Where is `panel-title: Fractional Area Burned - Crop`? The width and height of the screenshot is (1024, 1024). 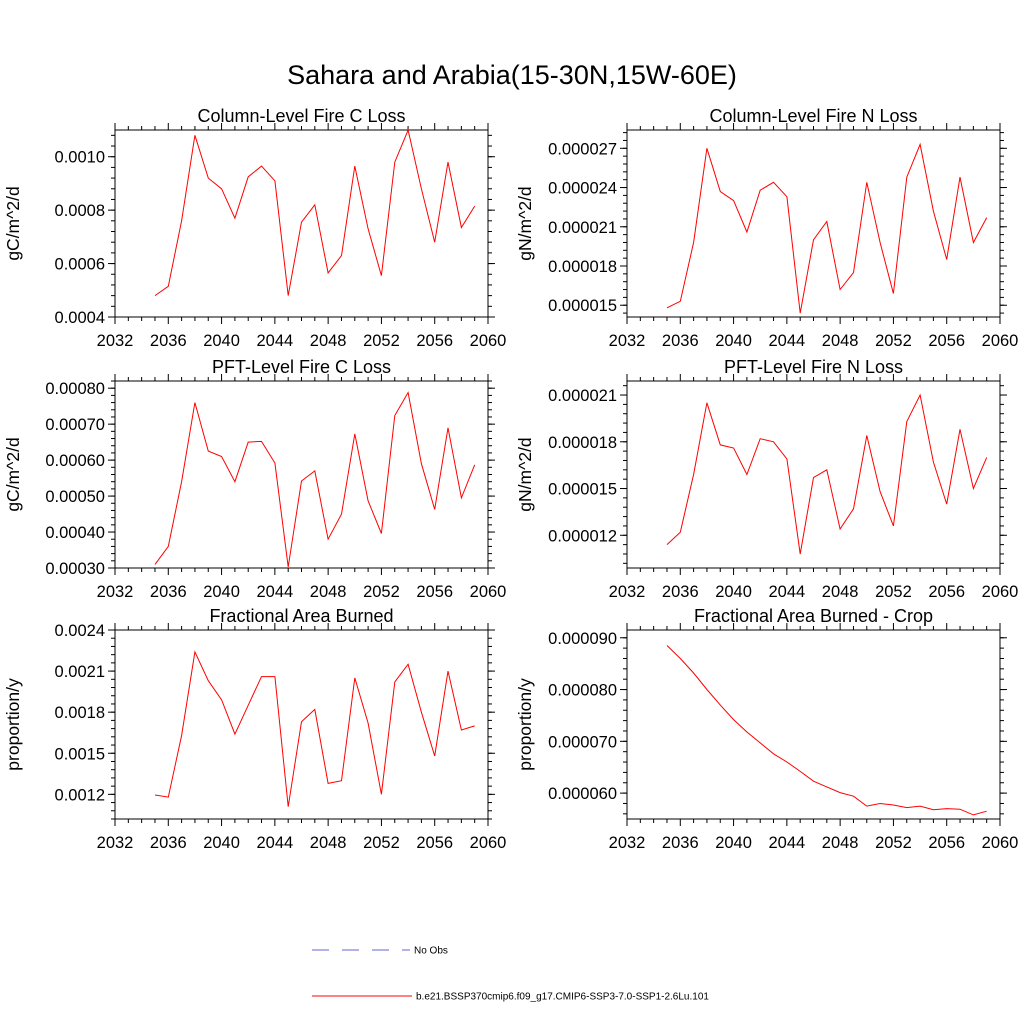 panel-title: Fractional Area Burned - Crop is located at coordinates (813, 616).